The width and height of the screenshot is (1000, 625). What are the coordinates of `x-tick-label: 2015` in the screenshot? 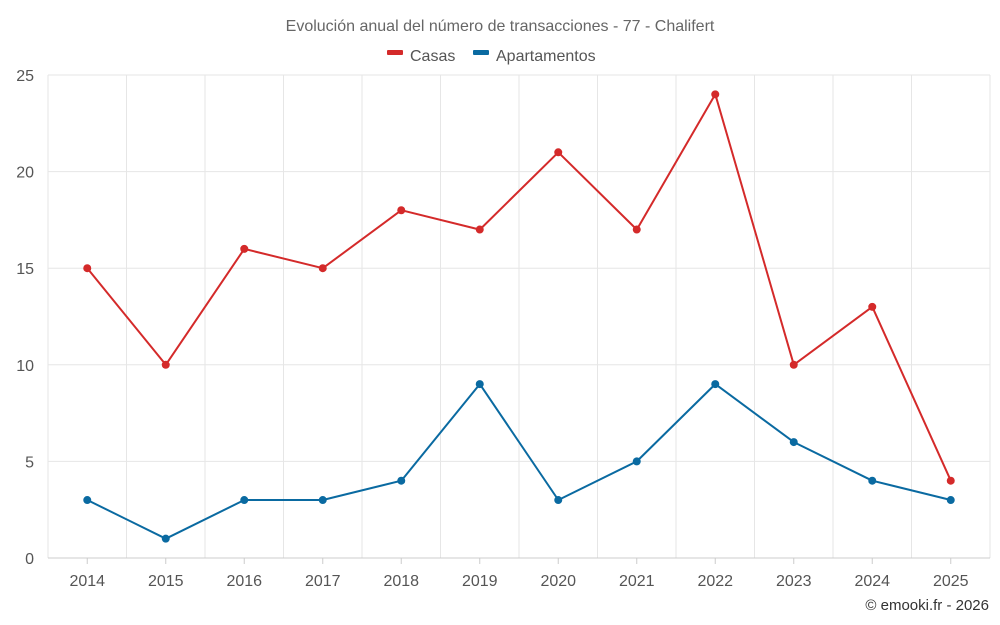 It's located at (166, 581).